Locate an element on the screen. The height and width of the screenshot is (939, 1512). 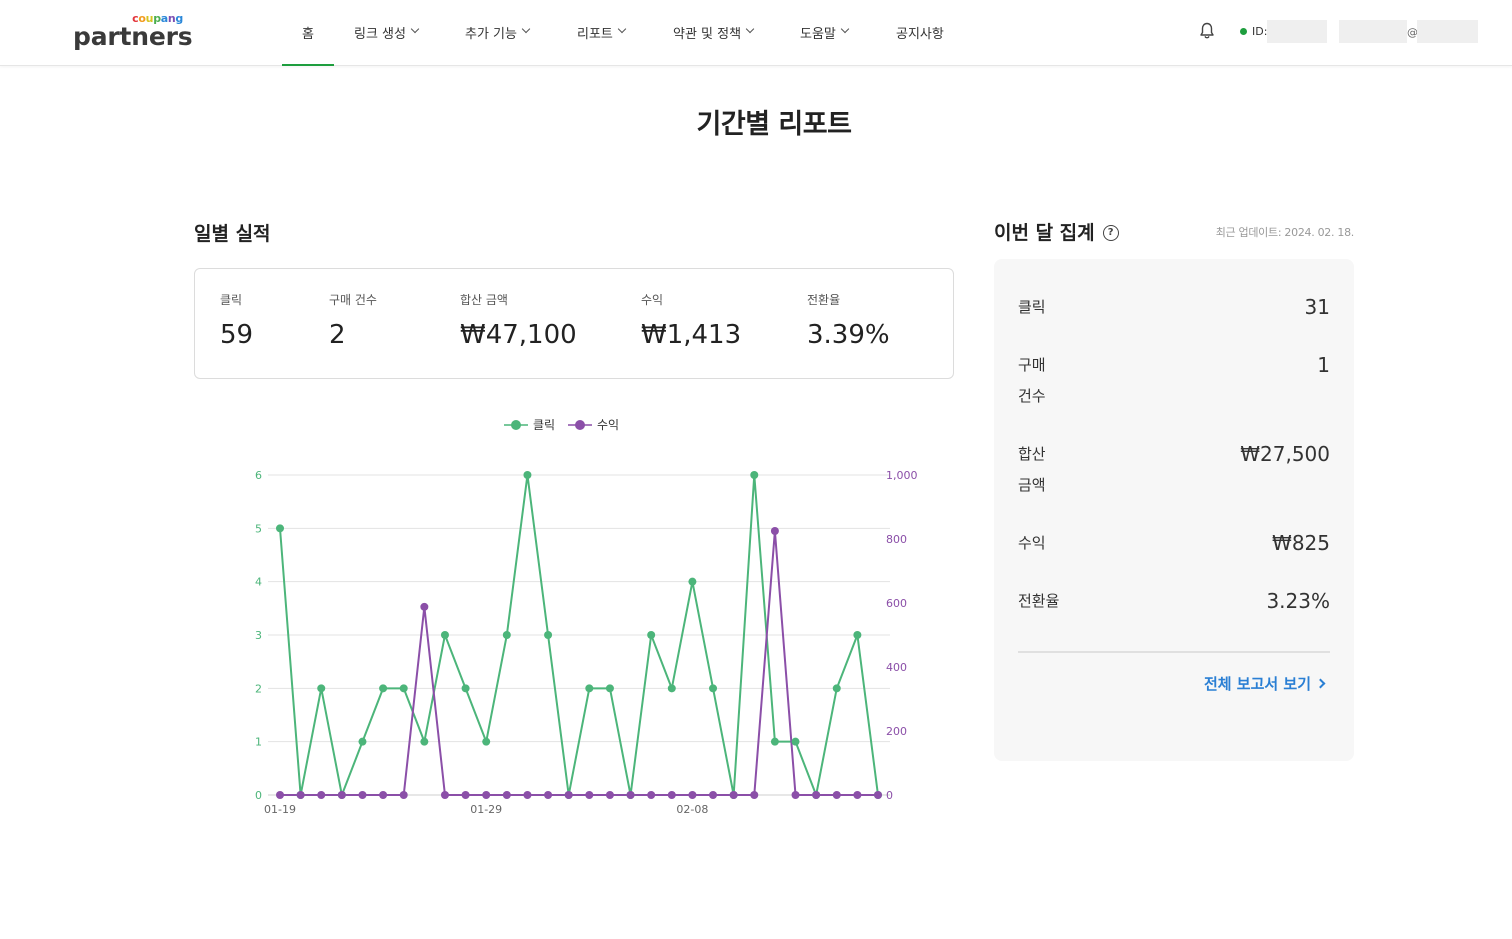
nav-link-create-label: 링크 생성 is located at coordinates (380, 34).